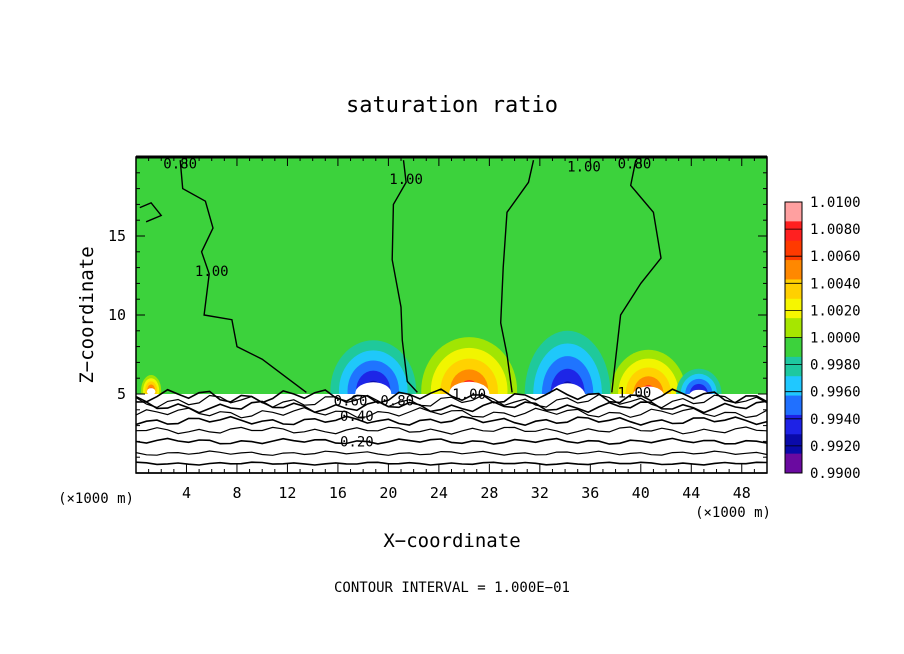  What do you see at coordinates (469, 395) in the screenshot?
I see `contour-label-5: 1.00` at bounding box center [469, 395].